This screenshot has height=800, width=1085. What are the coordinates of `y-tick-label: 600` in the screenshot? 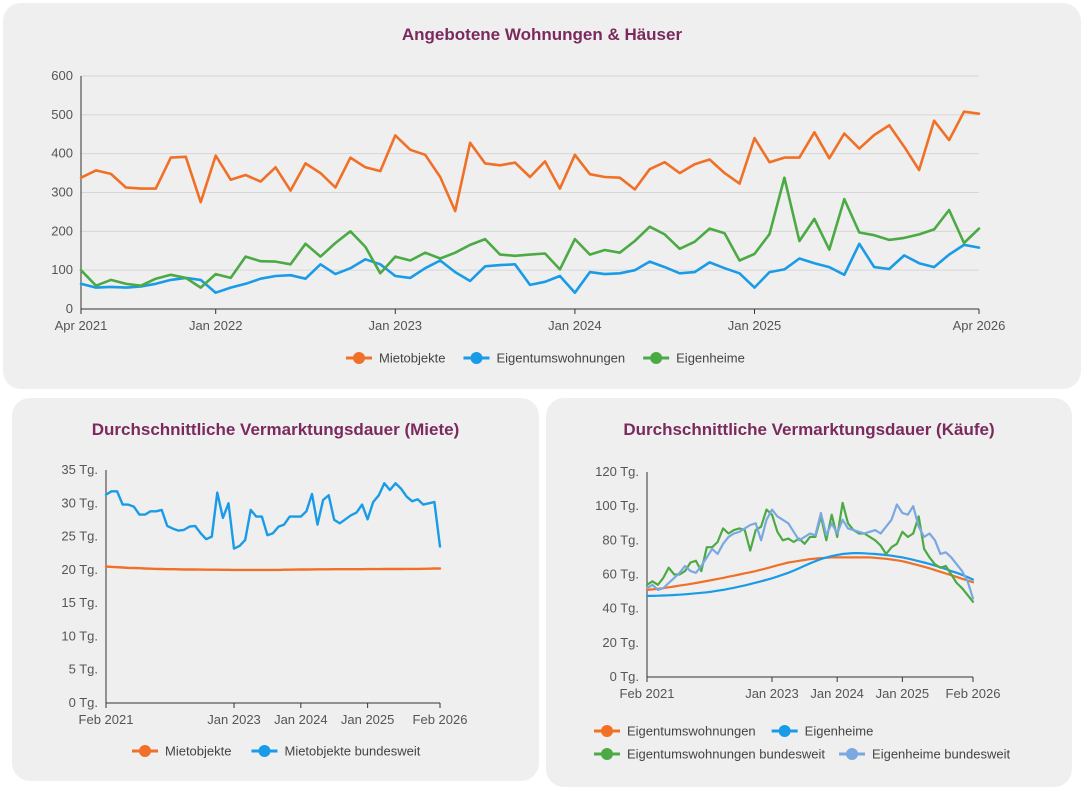 It's located at (62, 75).